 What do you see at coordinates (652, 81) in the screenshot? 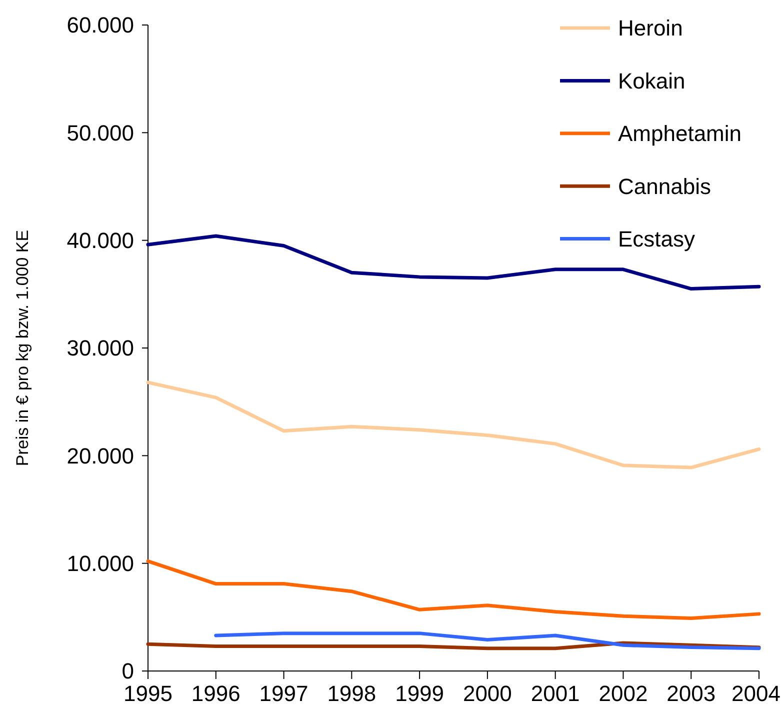
I see `legend-label: Kokain` at bounding box center [652, 81].